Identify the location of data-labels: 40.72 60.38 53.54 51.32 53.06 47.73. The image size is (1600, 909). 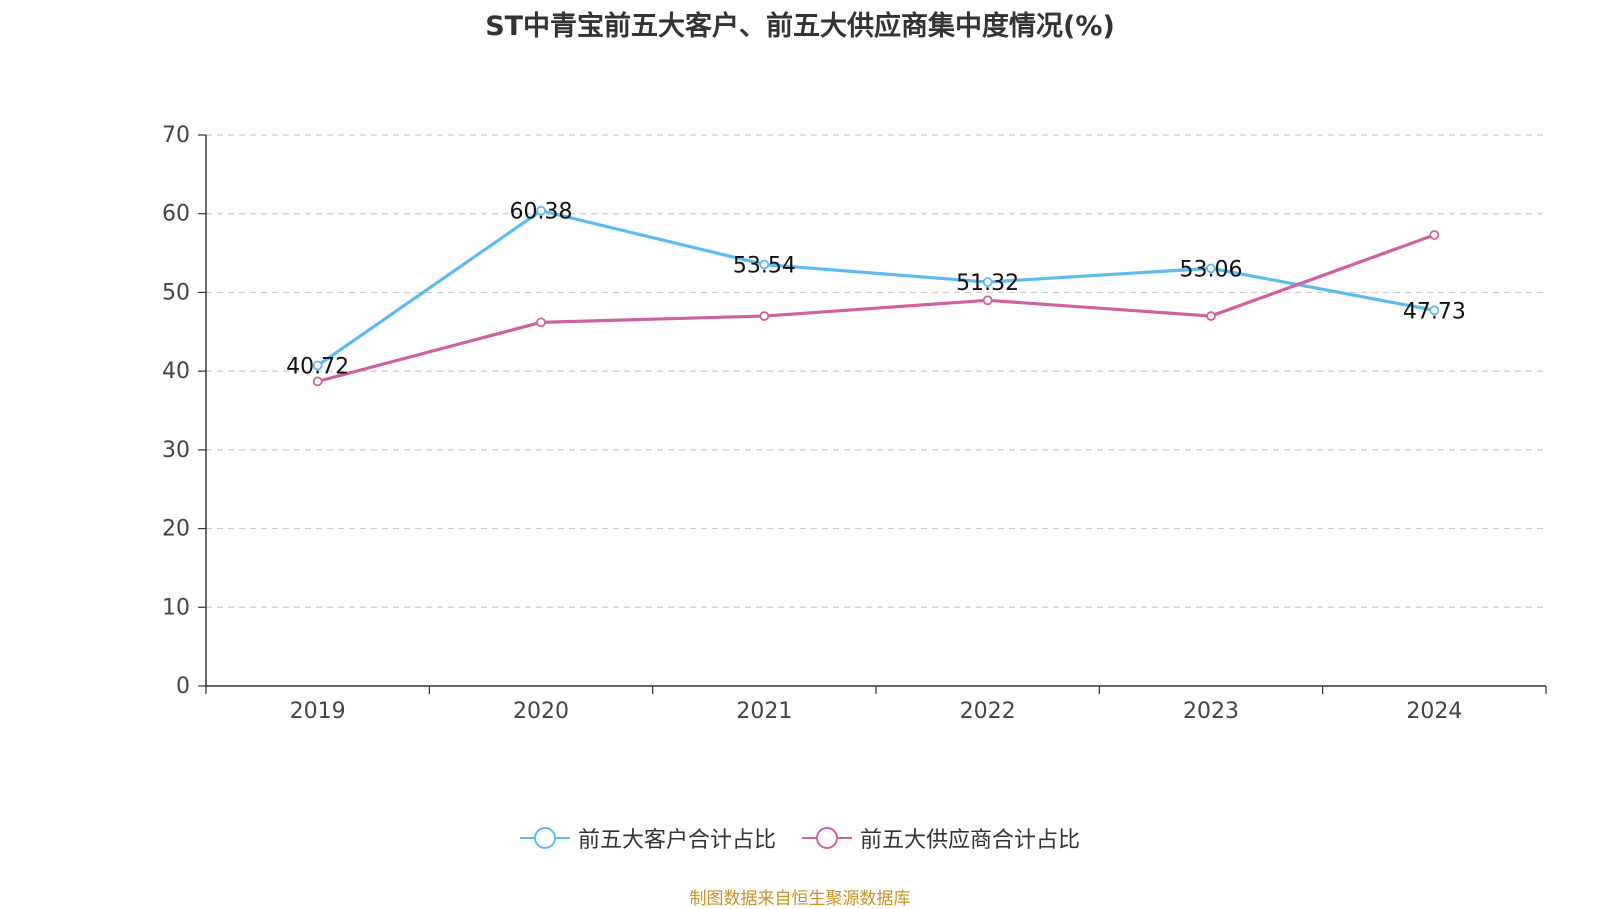
(876, 290).